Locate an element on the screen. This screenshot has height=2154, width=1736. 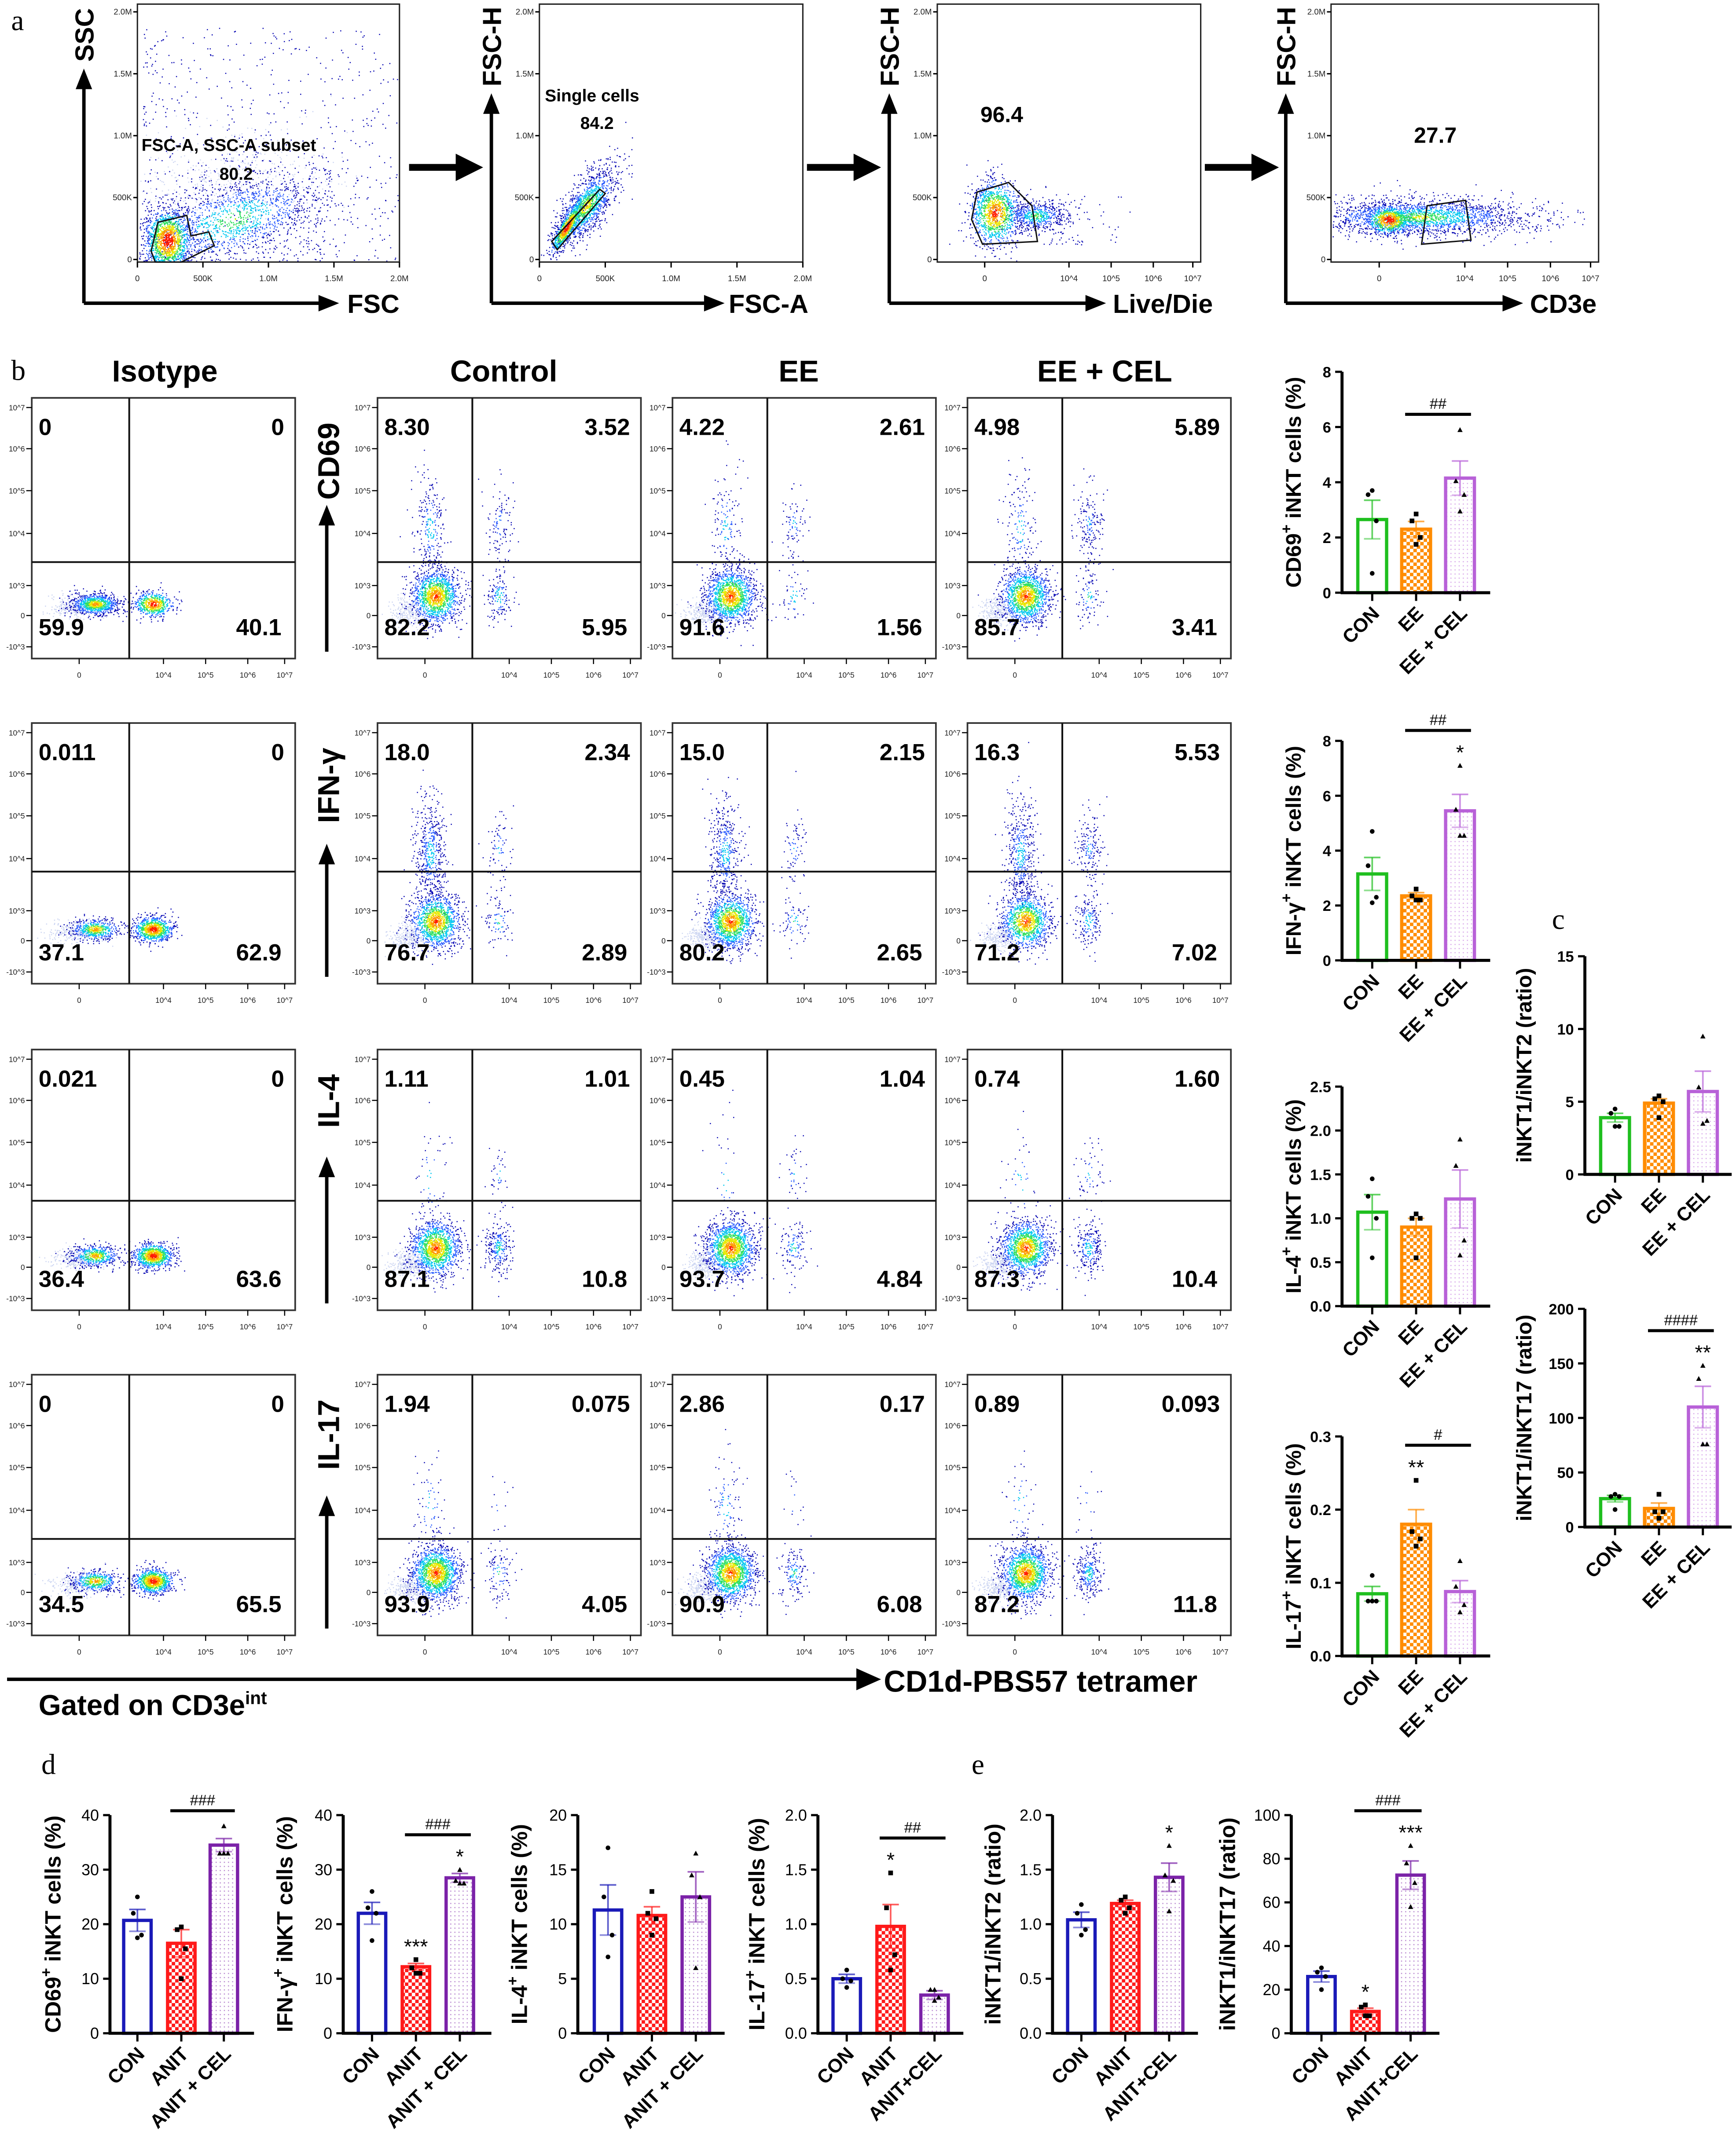
x-tick-label: 10^4 is located at coordinates (1099, 1326).